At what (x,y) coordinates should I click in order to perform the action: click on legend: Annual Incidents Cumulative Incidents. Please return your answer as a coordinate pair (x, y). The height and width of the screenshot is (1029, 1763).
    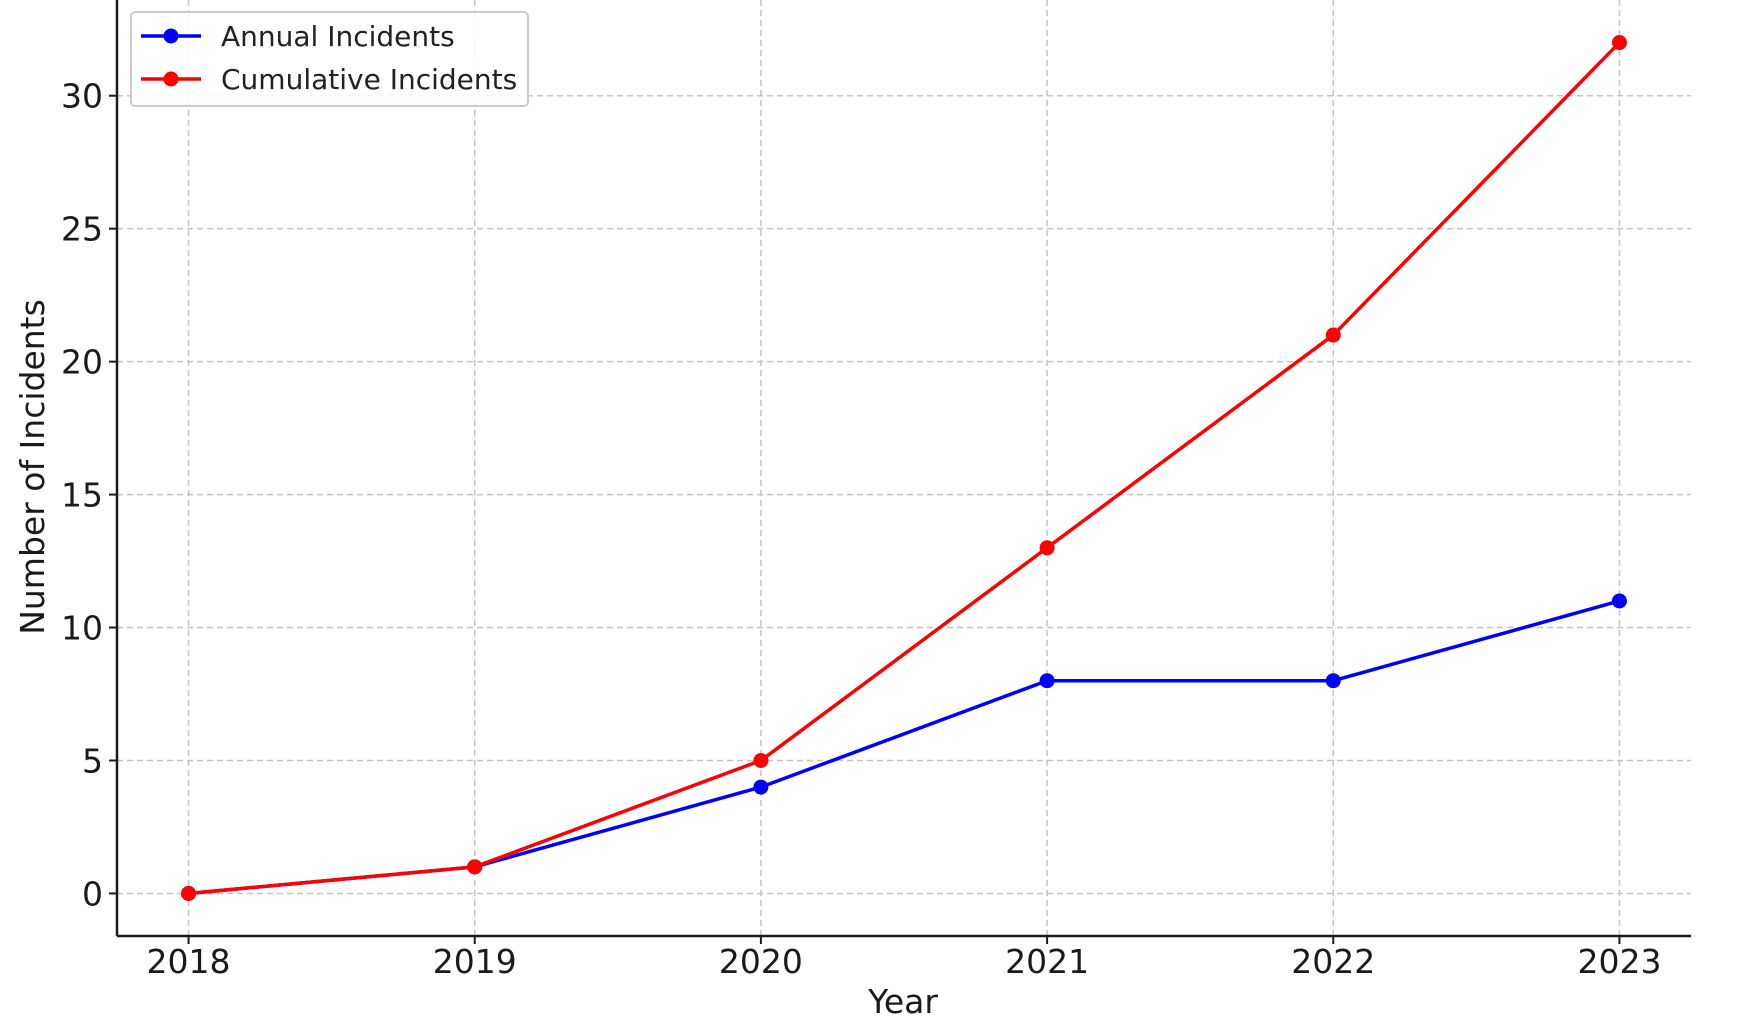
    Looking at the image, I should click on (329, 59).